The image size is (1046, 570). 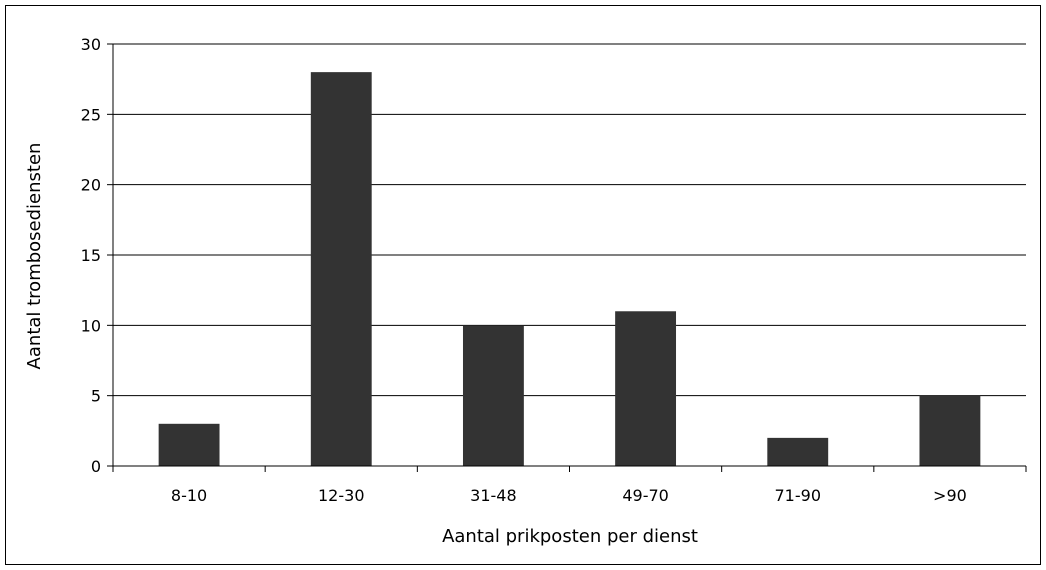 I want to click on x-tick-label: 8-10, so click(x=189, y=495).